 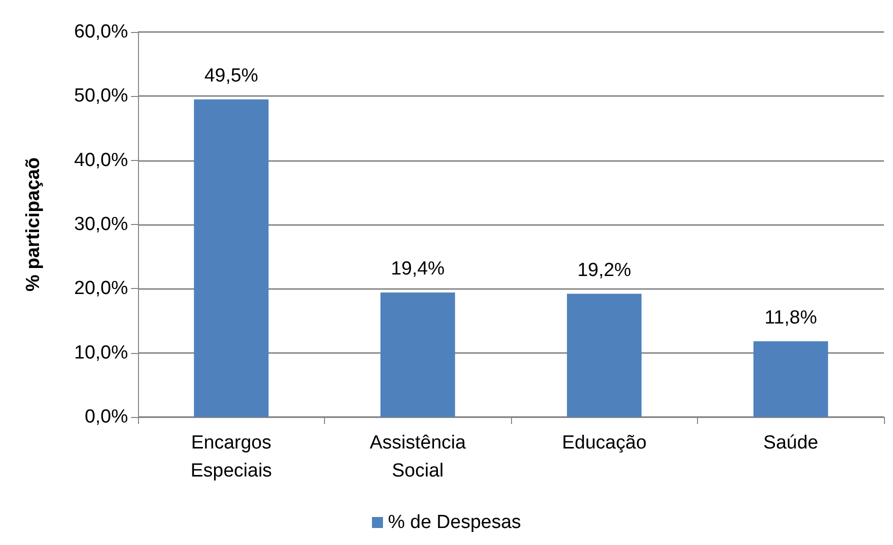 I want to click on y-tick-label: 0,0%, so click(x=106, y=417).